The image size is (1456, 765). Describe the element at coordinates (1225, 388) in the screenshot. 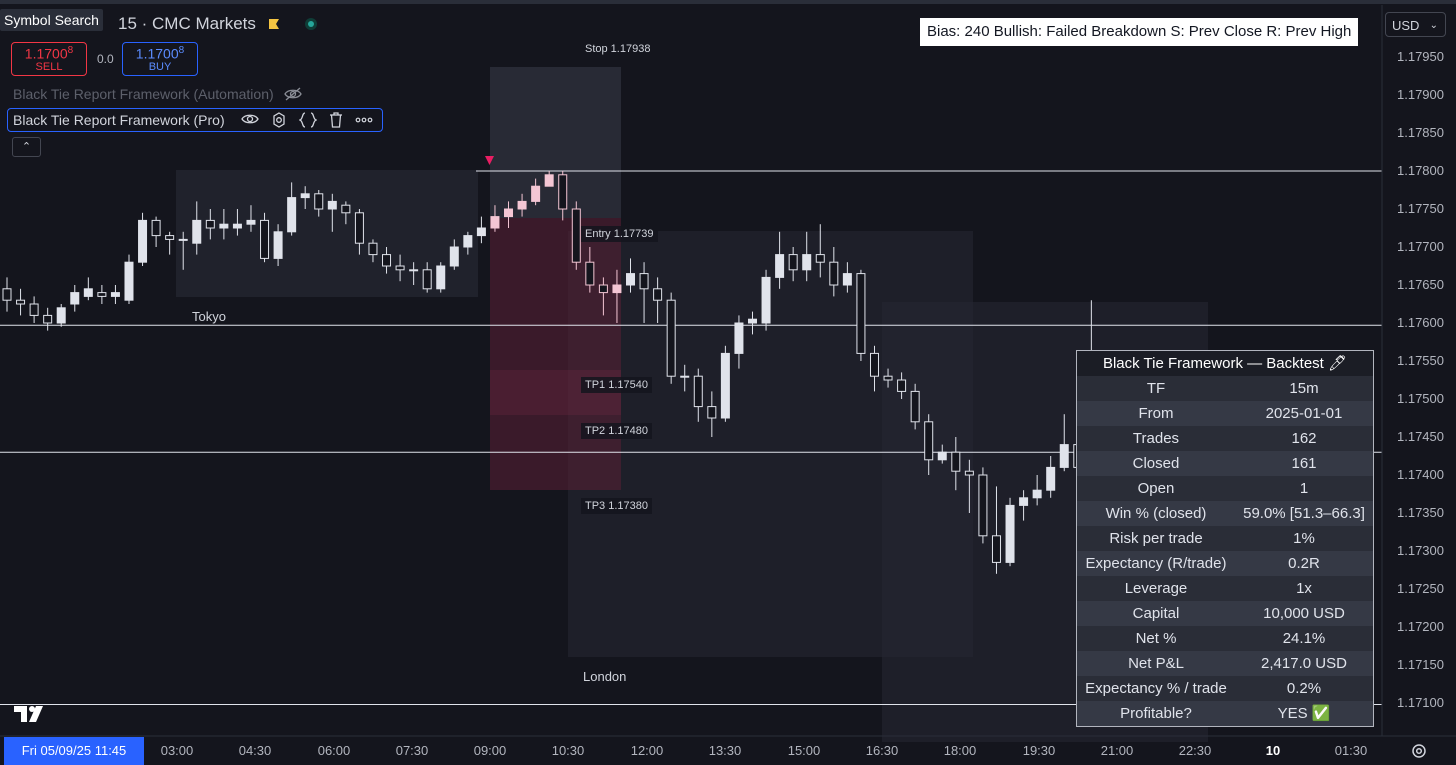

I see `backtest-row: TF 15m` at that location.